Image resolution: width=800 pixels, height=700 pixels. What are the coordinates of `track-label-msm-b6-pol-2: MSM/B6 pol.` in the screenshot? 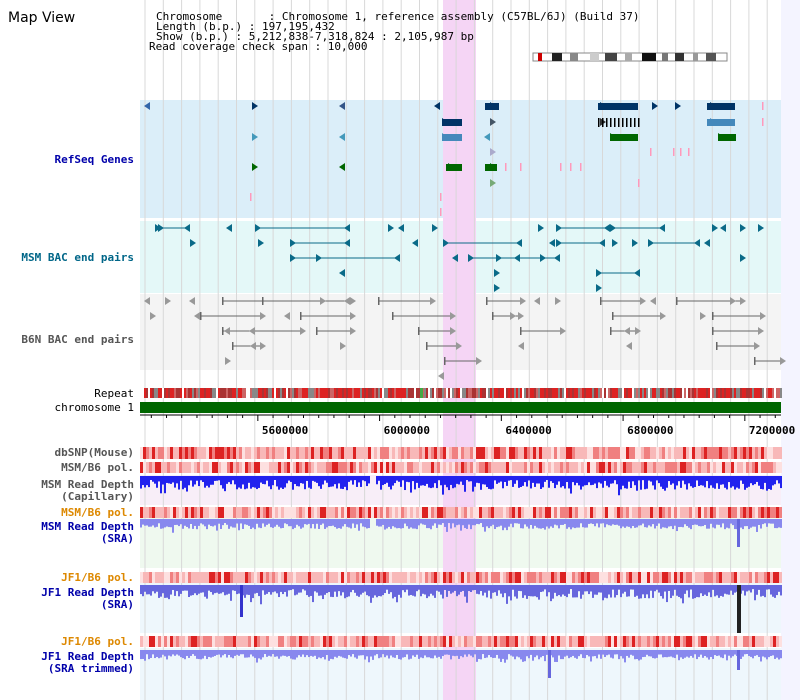 It's located at (97, 512).